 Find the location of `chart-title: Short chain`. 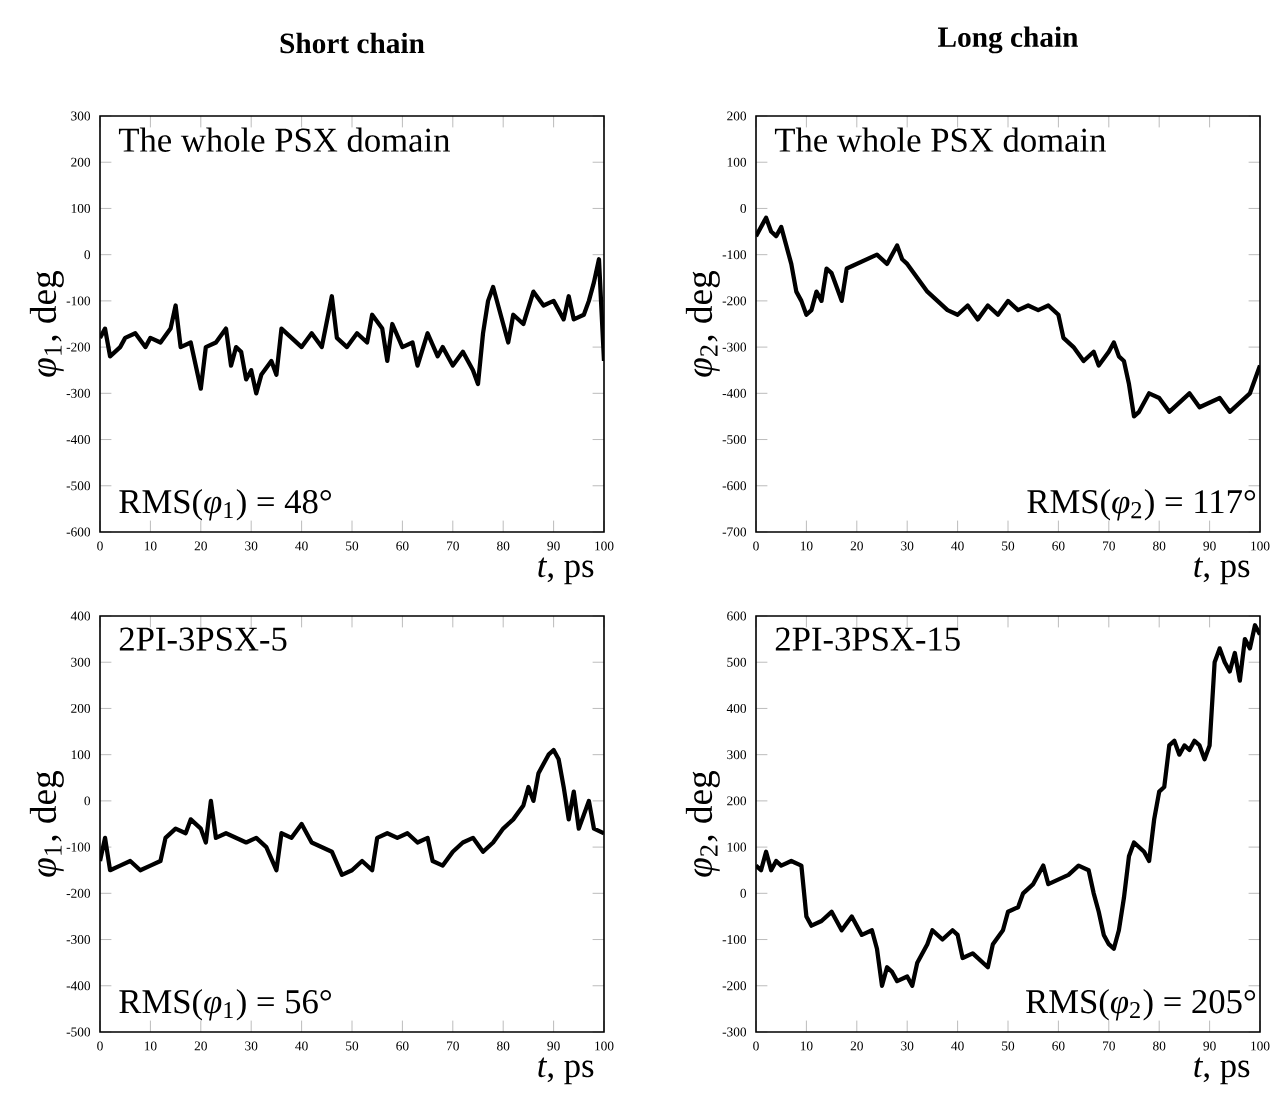

chart-title: Short chain is located at coordinates (352, 43).